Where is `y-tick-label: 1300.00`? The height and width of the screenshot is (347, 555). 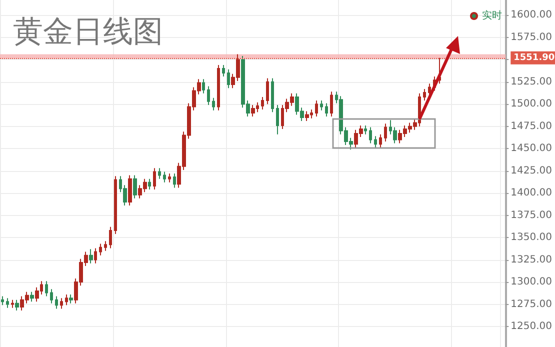 y-tick-label: 1300.00 is located at coordinates (531, 282).